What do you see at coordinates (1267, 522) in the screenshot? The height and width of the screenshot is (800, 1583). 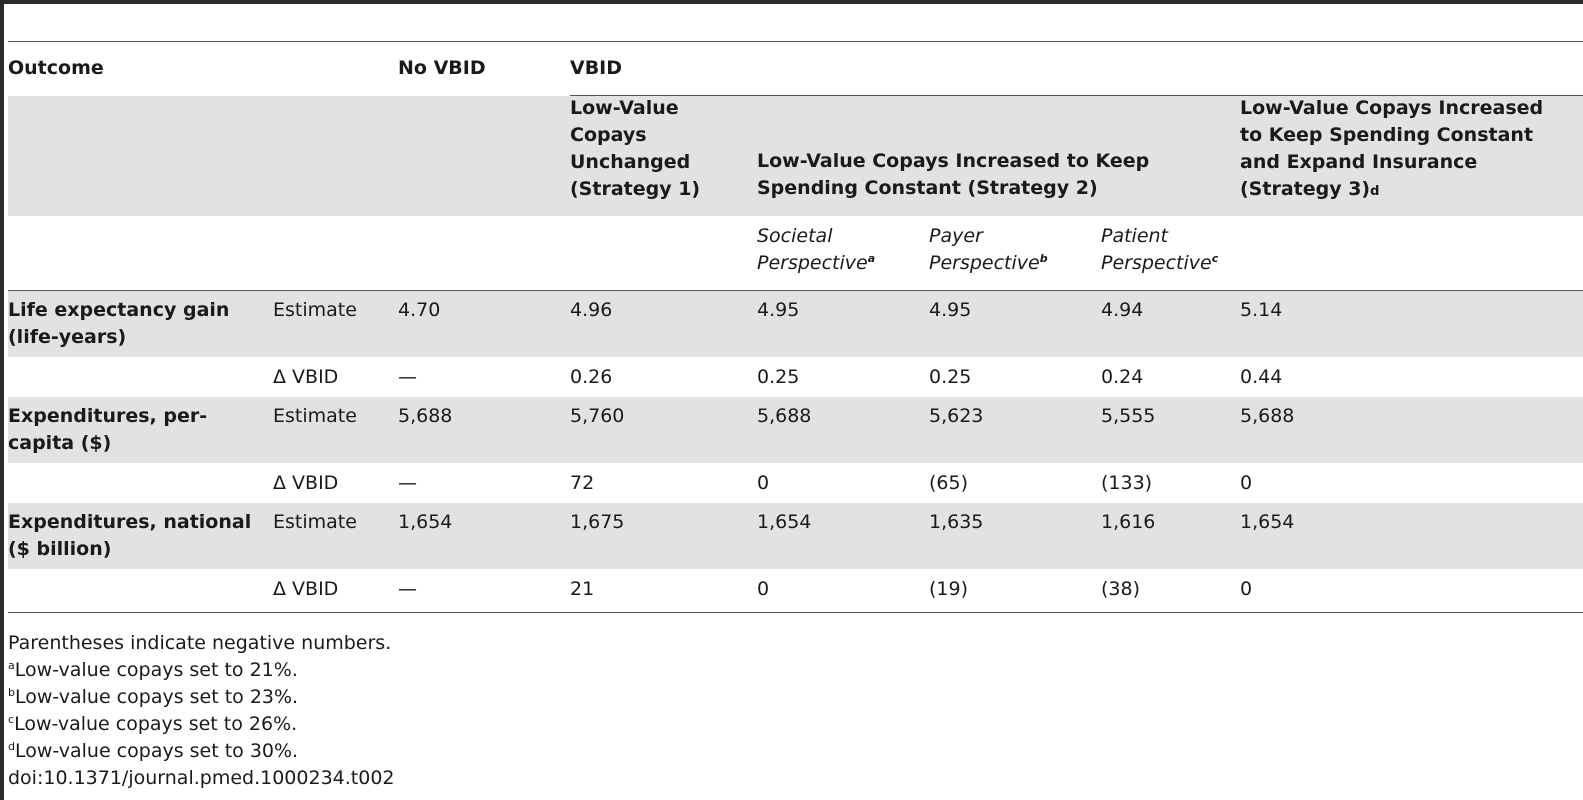 I see `cell-5-strategy3: 1,654` at bounding box center [1267, 522].